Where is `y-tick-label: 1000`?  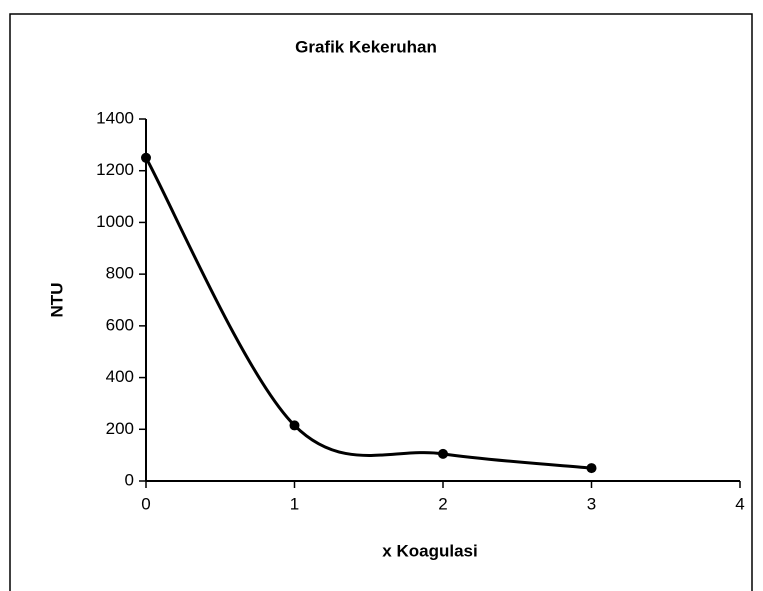
y-tick-label: 1000 is located at coordinates (115, 221).